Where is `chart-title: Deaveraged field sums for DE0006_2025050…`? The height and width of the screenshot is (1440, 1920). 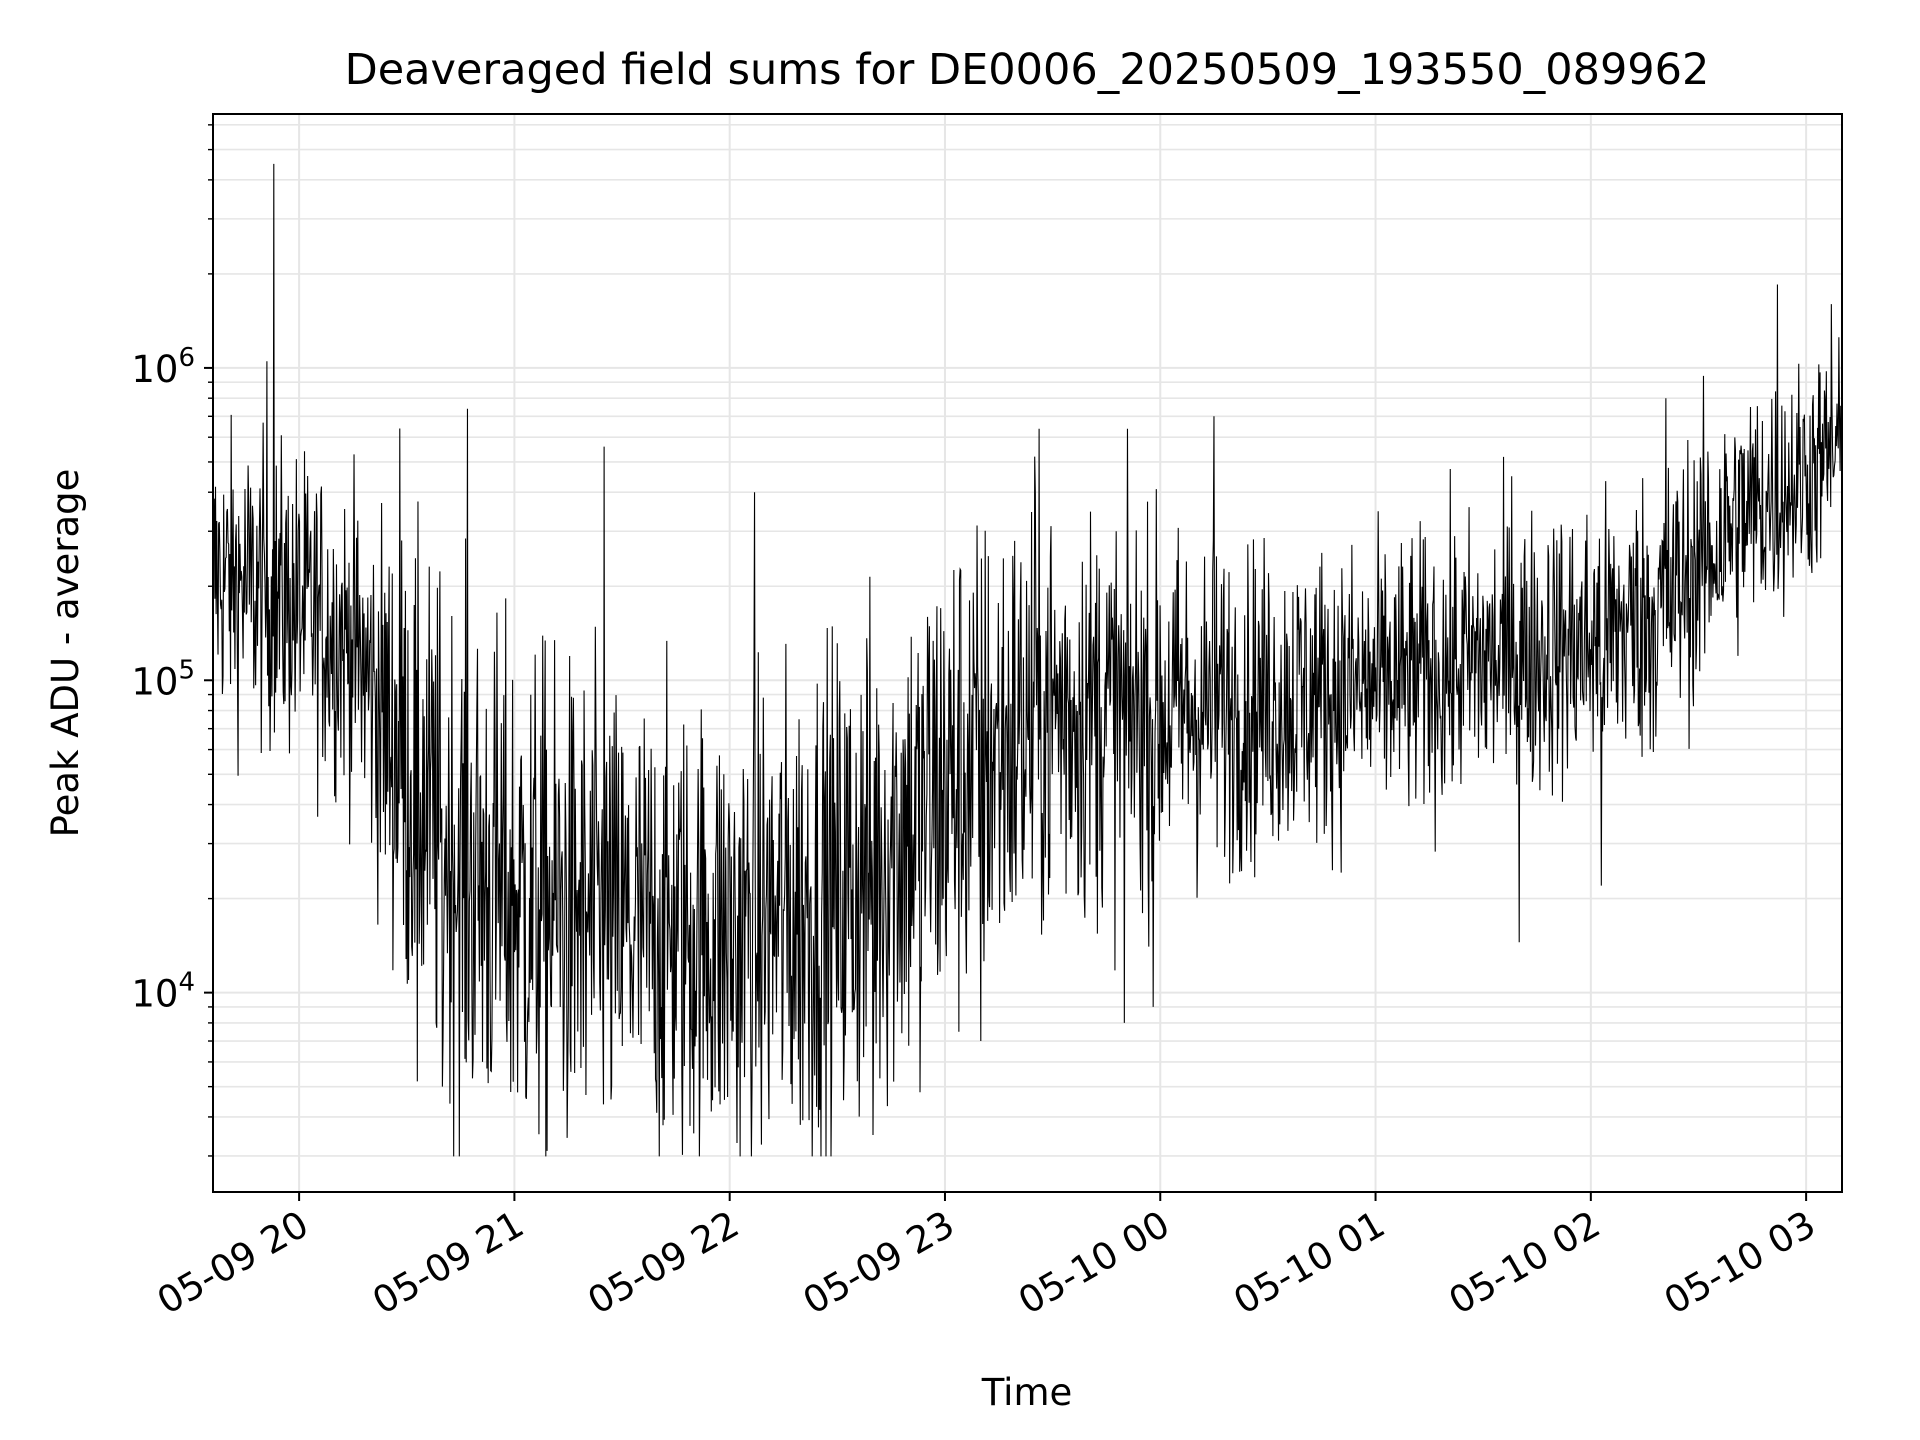
chart-title: Deaveraged field sums for DE0006_2025050… is located at coordinates (1027, 70).